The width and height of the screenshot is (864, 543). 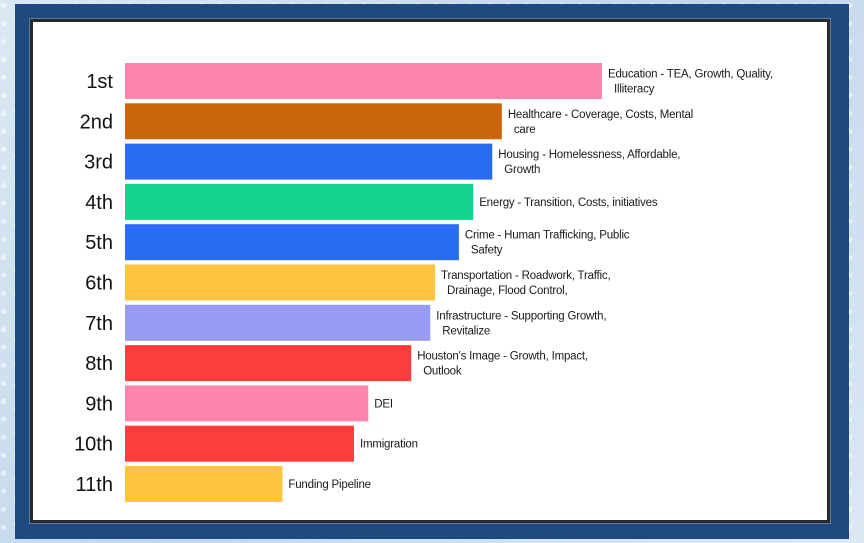 I want to click on bar-label-line: Crime - Human Trafficking, Public, so click(x=547, y=236).